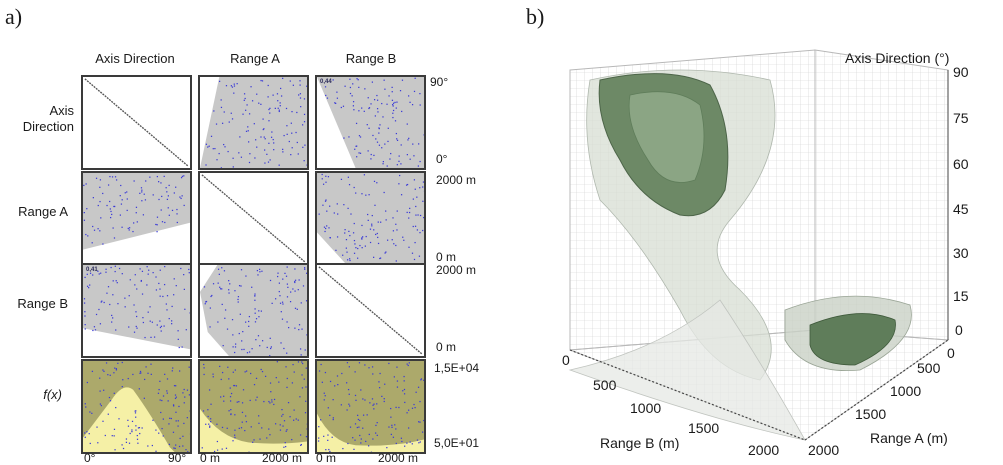 Image resolution: width=1003 pixels, height=465 pixels. Describe the element at coordinates (326, 82) in the screenshot. I see `correlation-label: 0,44` at that location.